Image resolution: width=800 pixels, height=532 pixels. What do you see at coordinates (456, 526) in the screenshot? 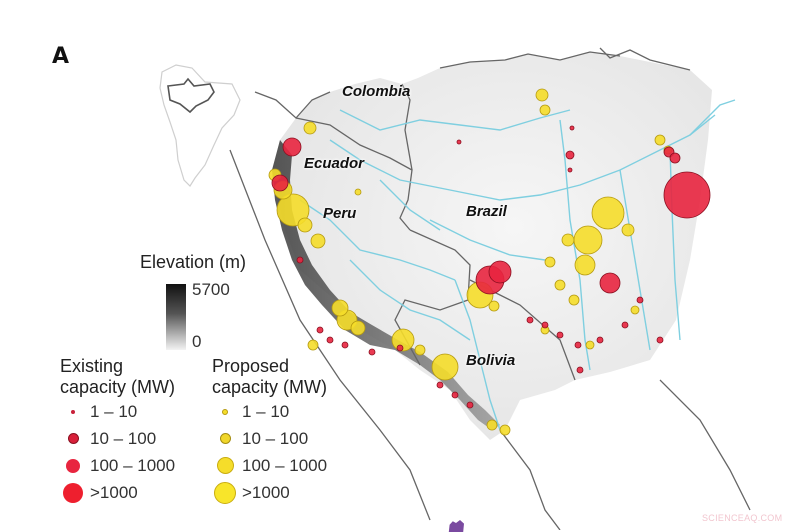
I see `purple-shape-fragment` at bounding box center [456, 526].